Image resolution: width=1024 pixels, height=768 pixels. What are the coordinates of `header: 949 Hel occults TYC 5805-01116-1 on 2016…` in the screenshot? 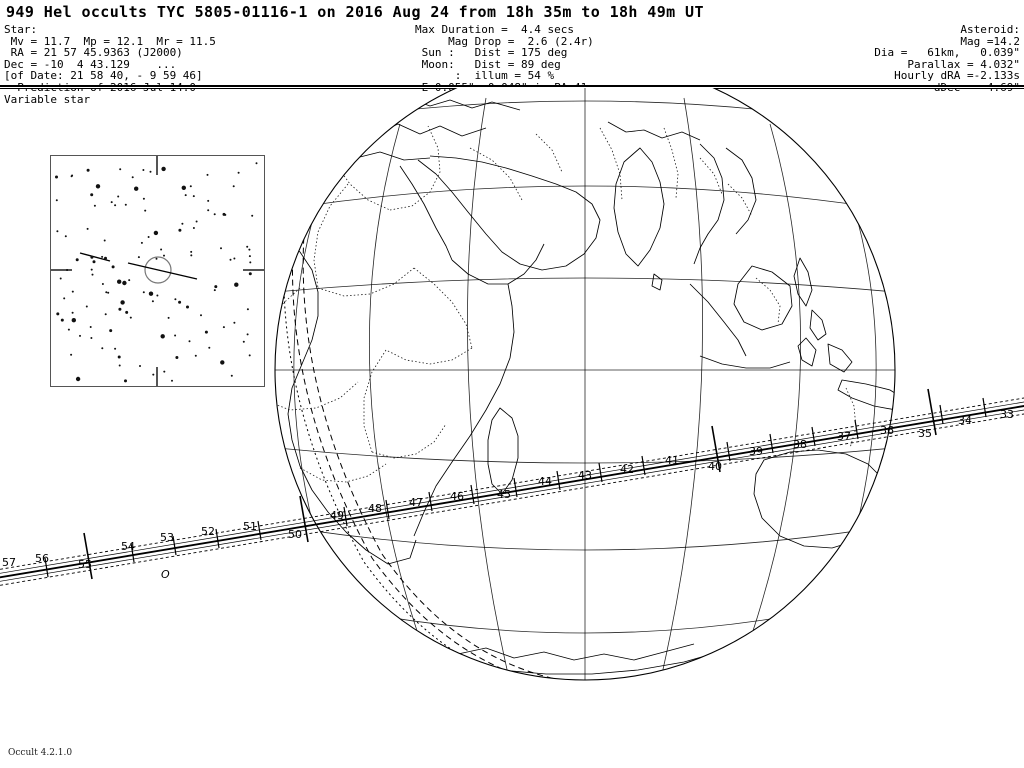 It's located at (512, 46).